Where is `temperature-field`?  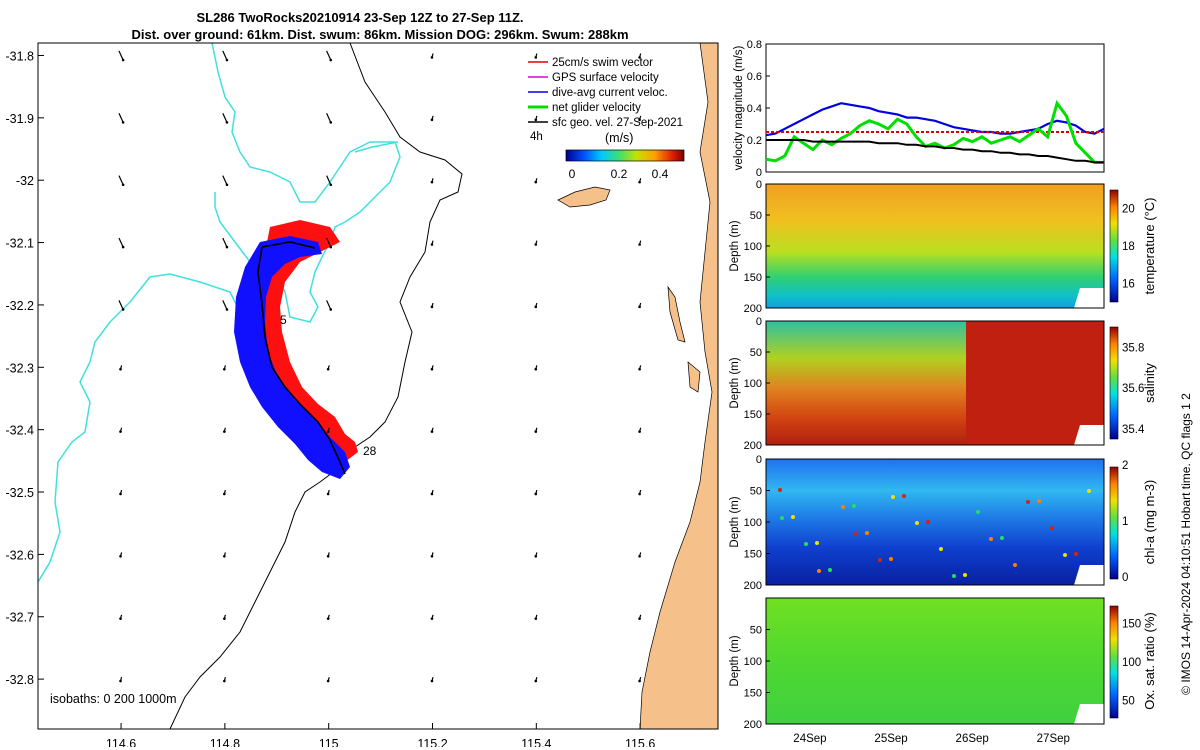
temperature-field is located at coordinates (935, 246).